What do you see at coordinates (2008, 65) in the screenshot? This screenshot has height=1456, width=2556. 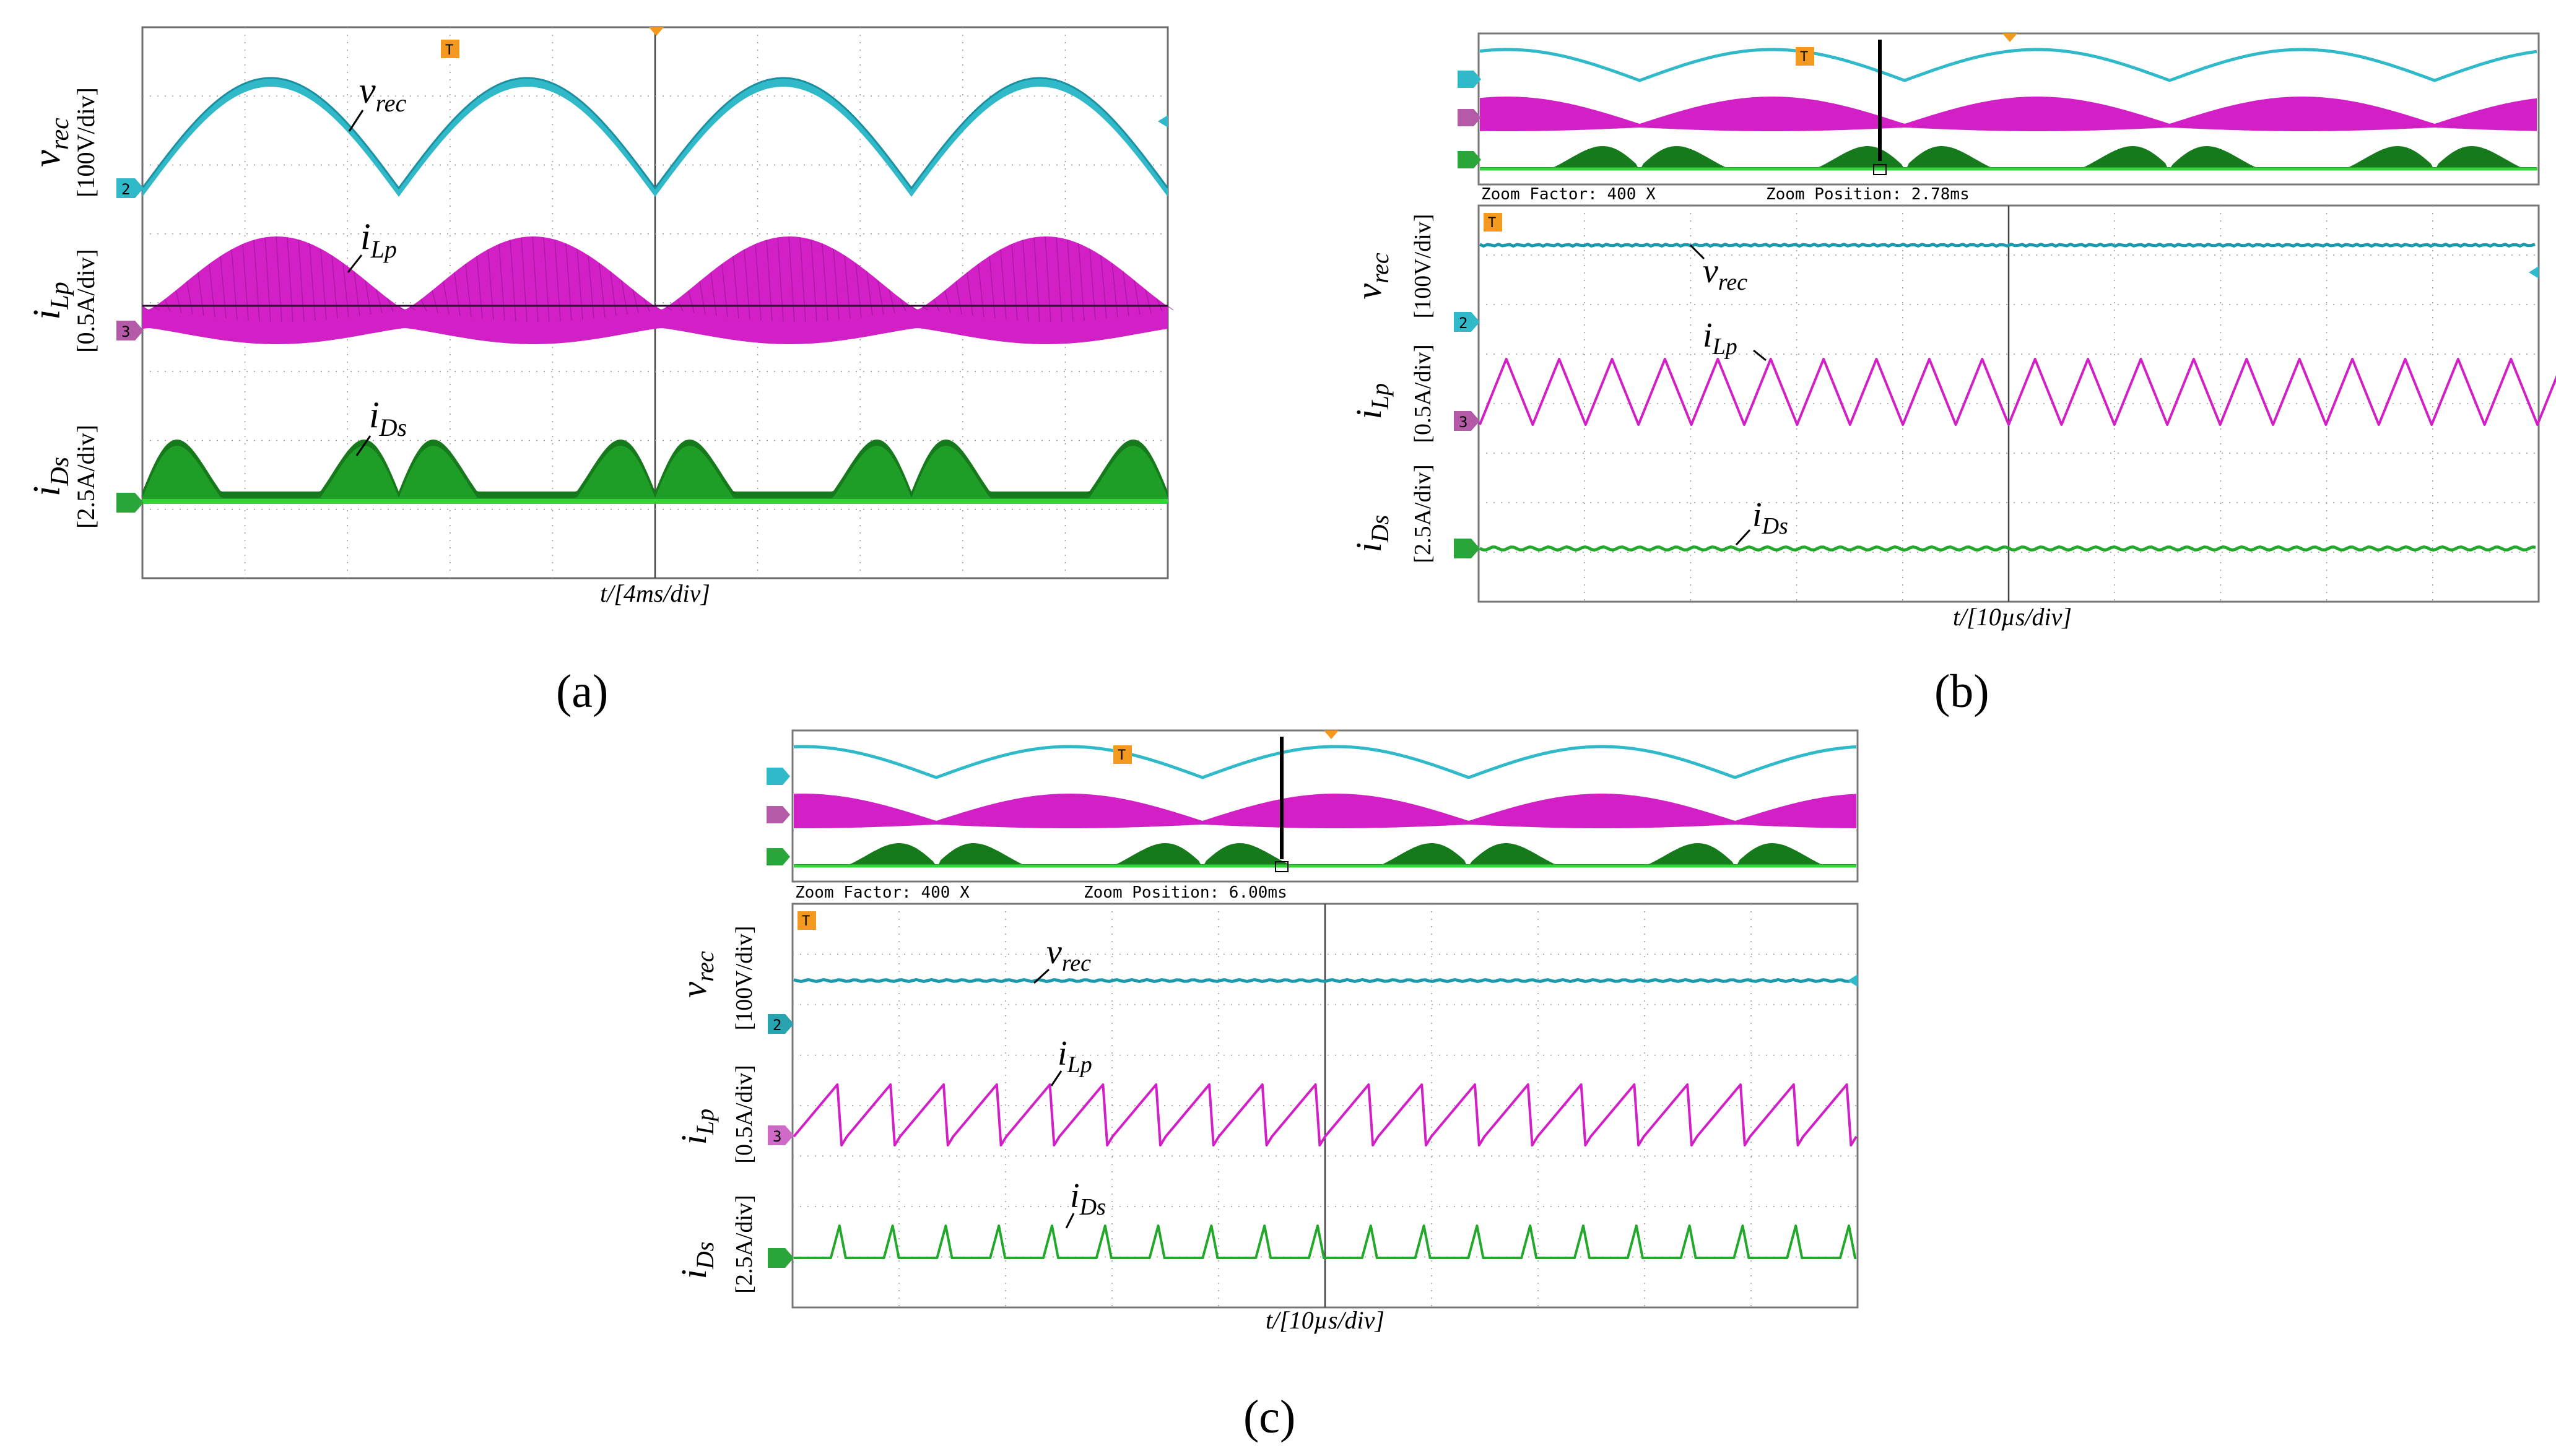 I see `ovw-v-rec` at bounding box center [2008, 65].